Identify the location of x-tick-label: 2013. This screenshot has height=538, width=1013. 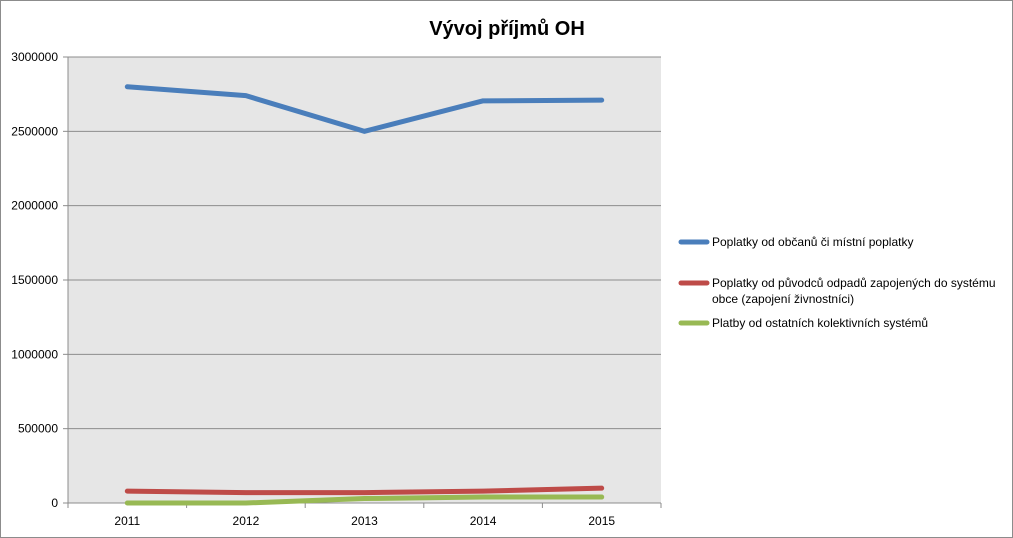
(364, 521).